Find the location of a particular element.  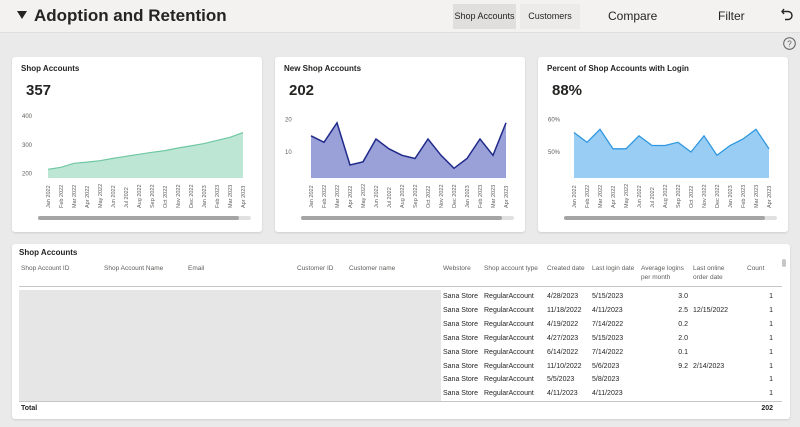

x-tick-label: Mar 2023 is located at coordinates (231, 196).